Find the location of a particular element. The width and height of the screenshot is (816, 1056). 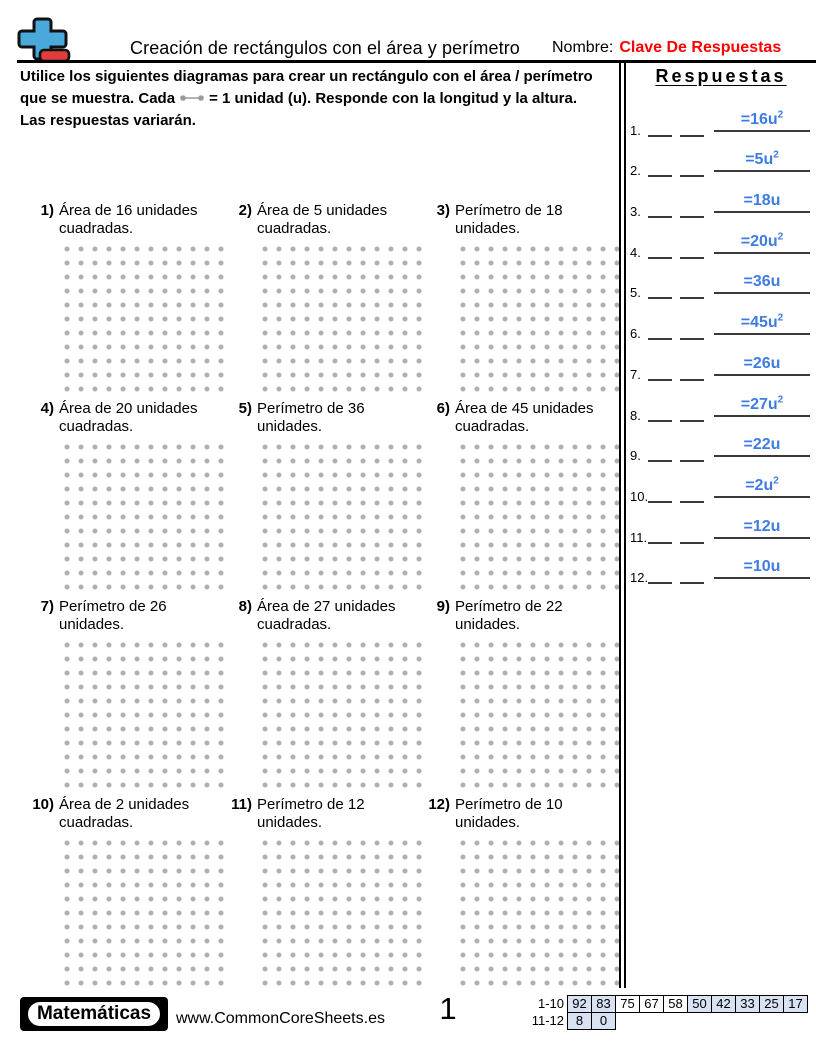

problem-number: 2) is located at coordinates (245, 210).